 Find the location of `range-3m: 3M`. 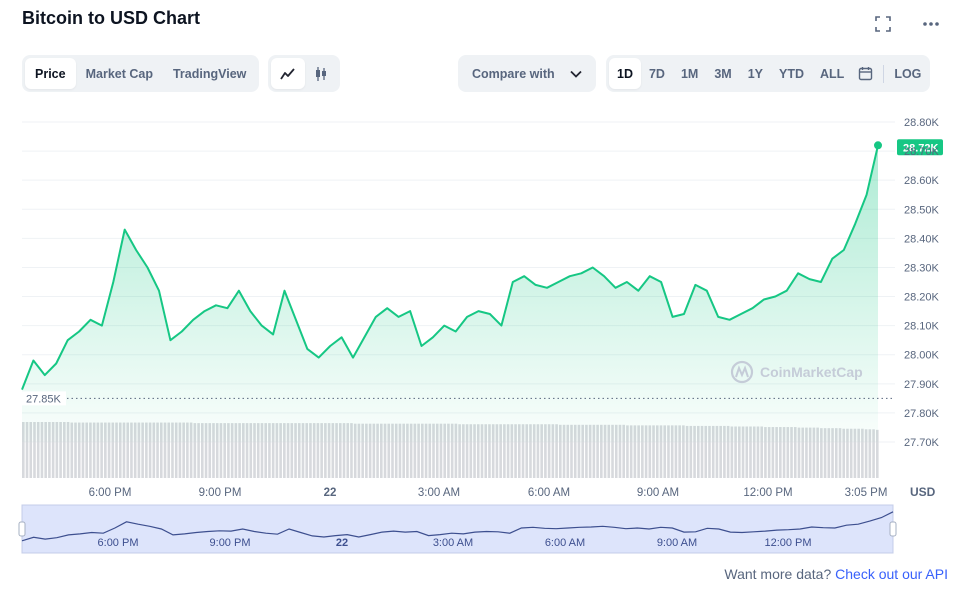

range-3m: 3M is located at coordinates (723, 73).